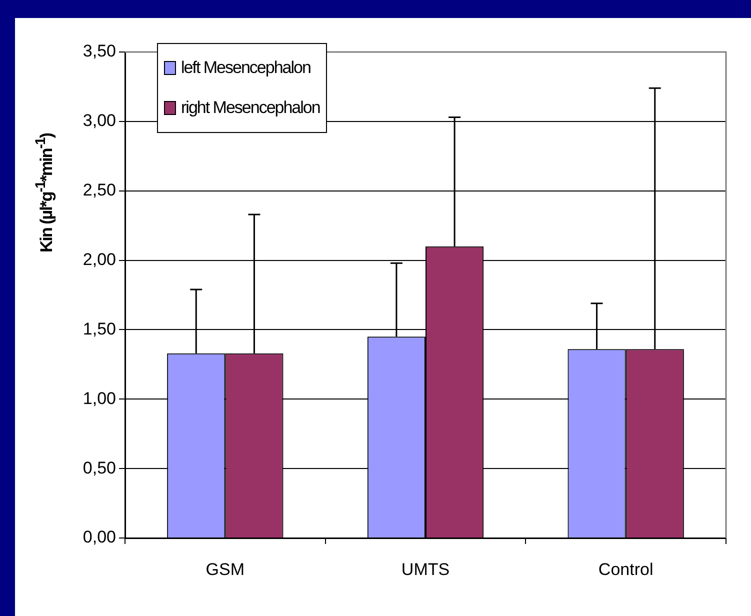  I want to click on y-tick-label: 0,50, so click(99, 468).